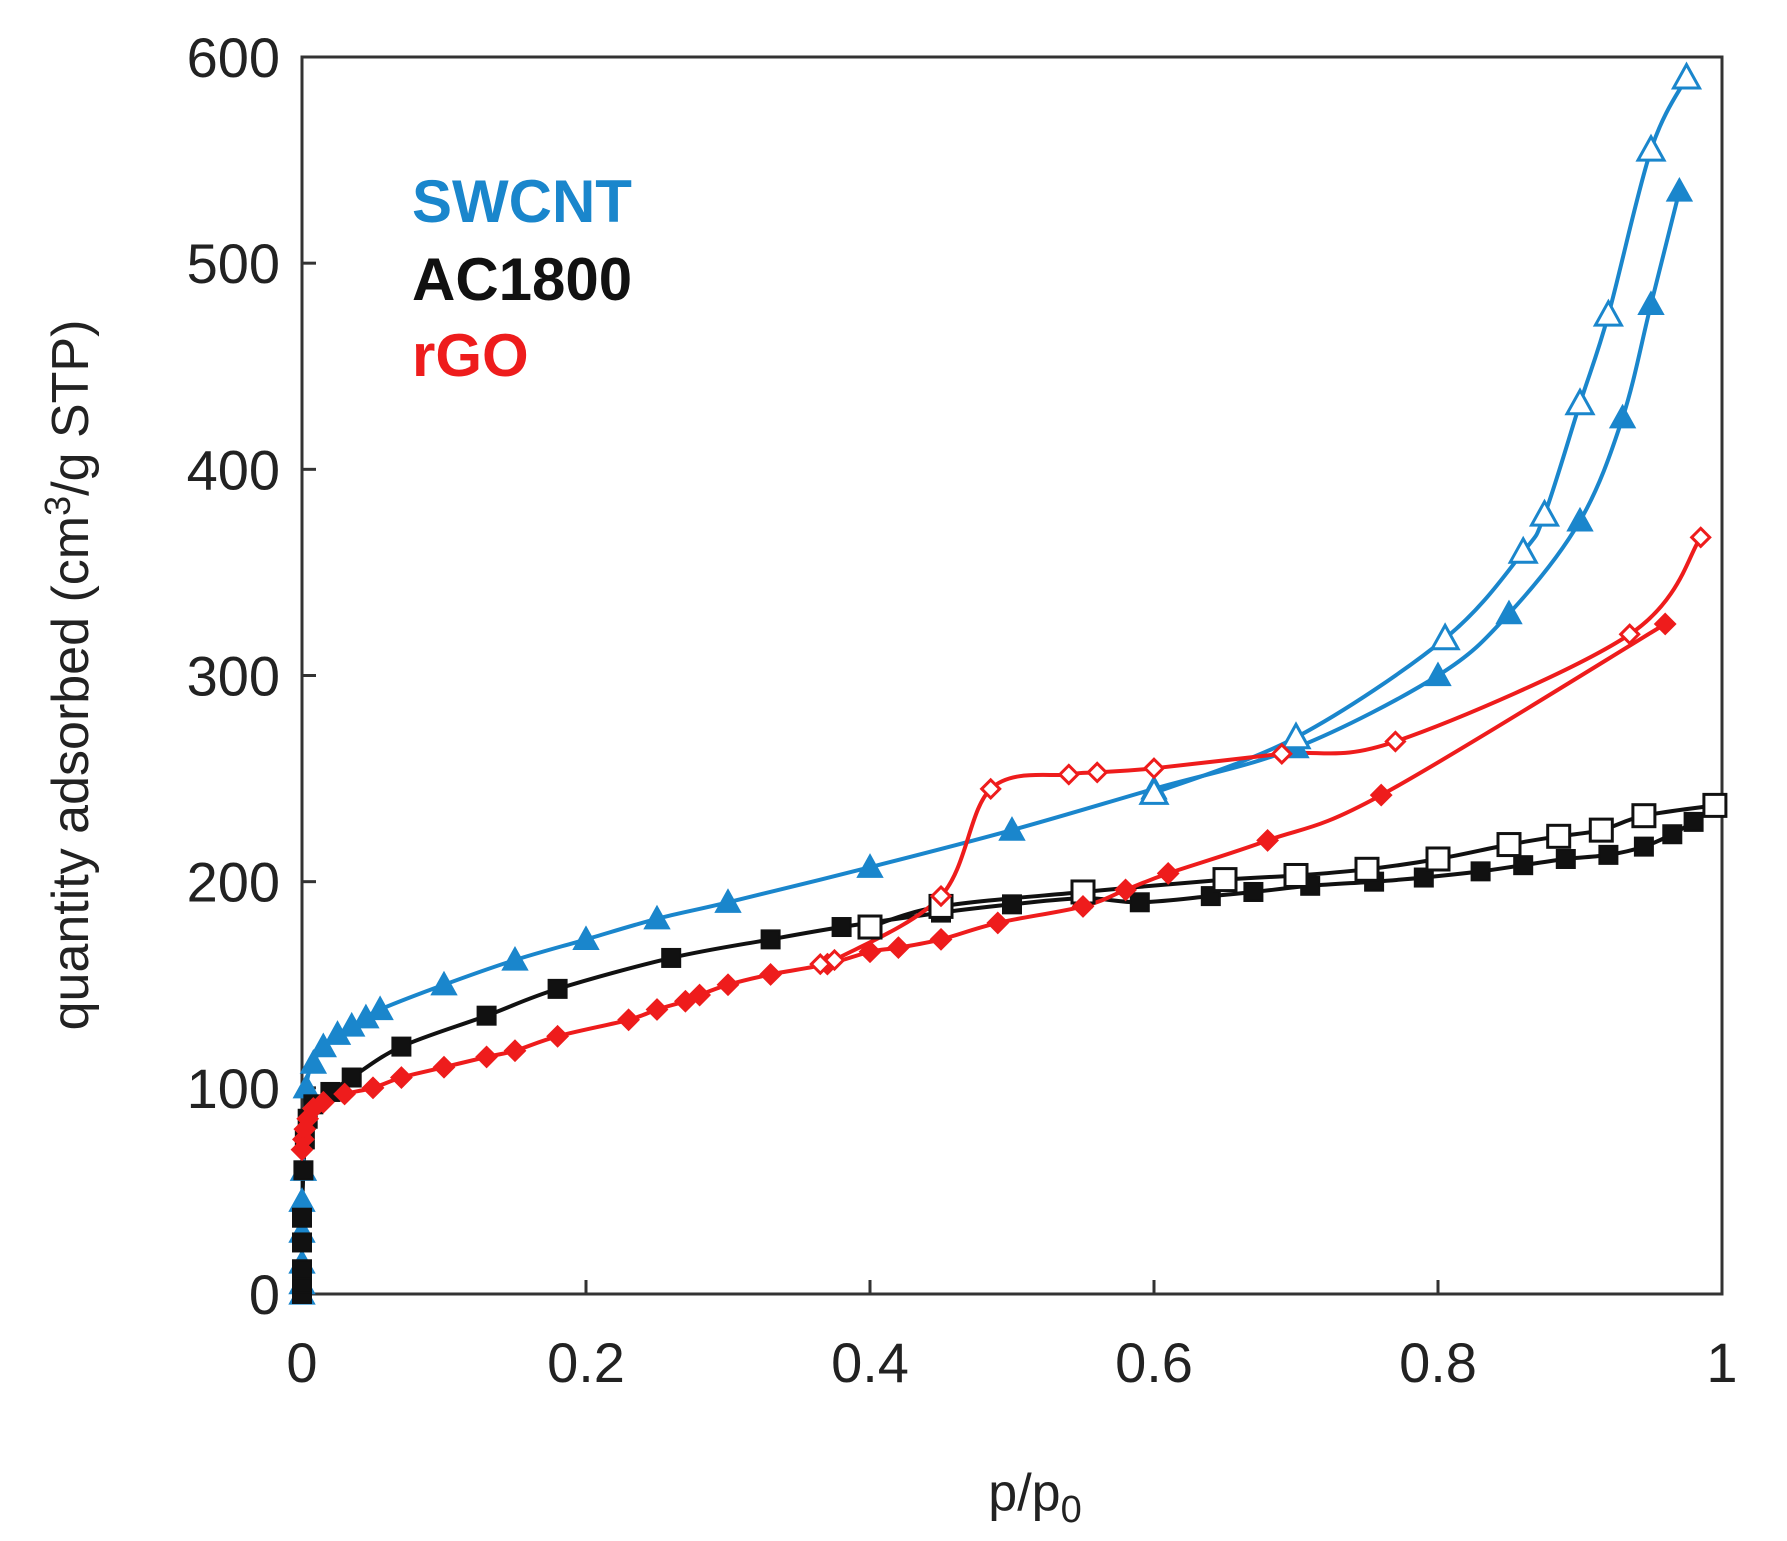 This screenshot has width=1787, height=1541. I want to click on x-tick-label: 0.6, so click(1154, 1362).